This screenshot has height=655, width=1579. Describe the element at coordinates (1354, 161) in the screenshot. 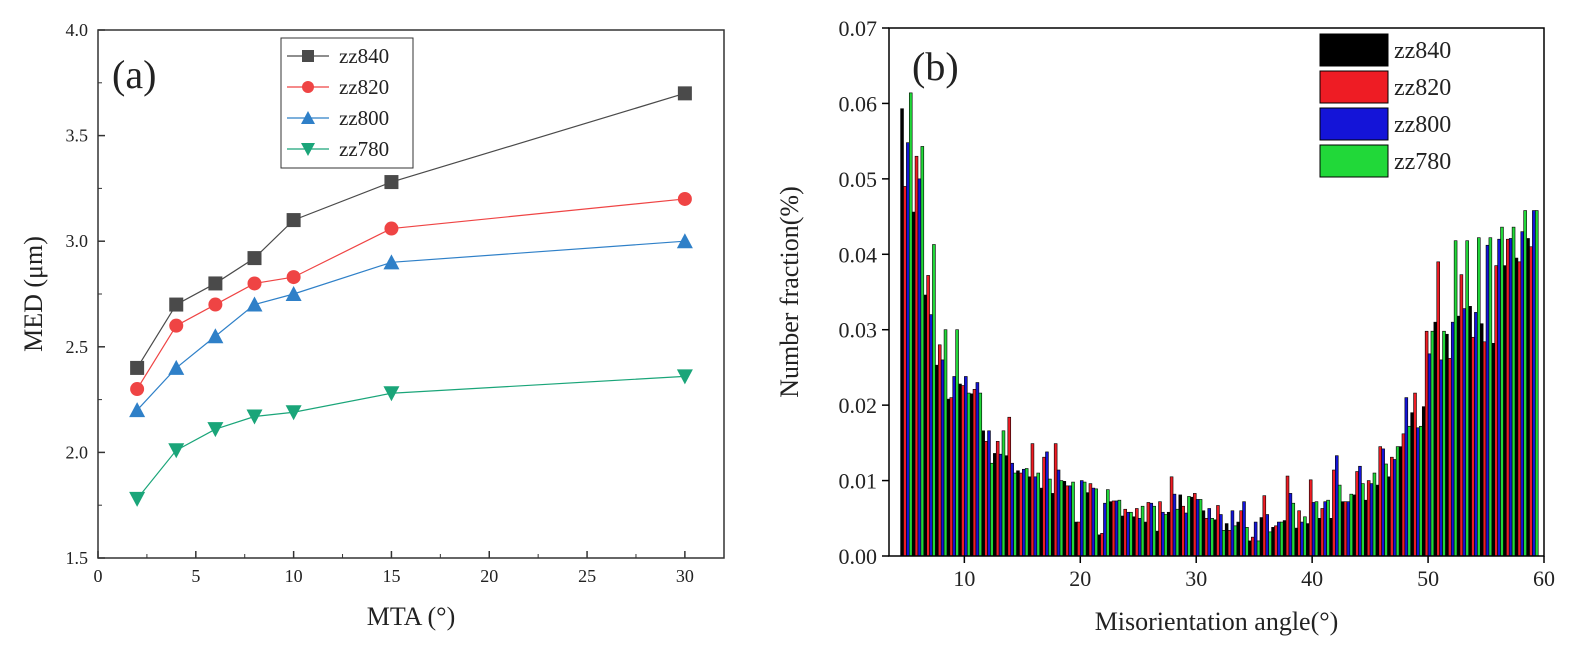

I see `chart-b-legend-swatch-zz780` at that location.